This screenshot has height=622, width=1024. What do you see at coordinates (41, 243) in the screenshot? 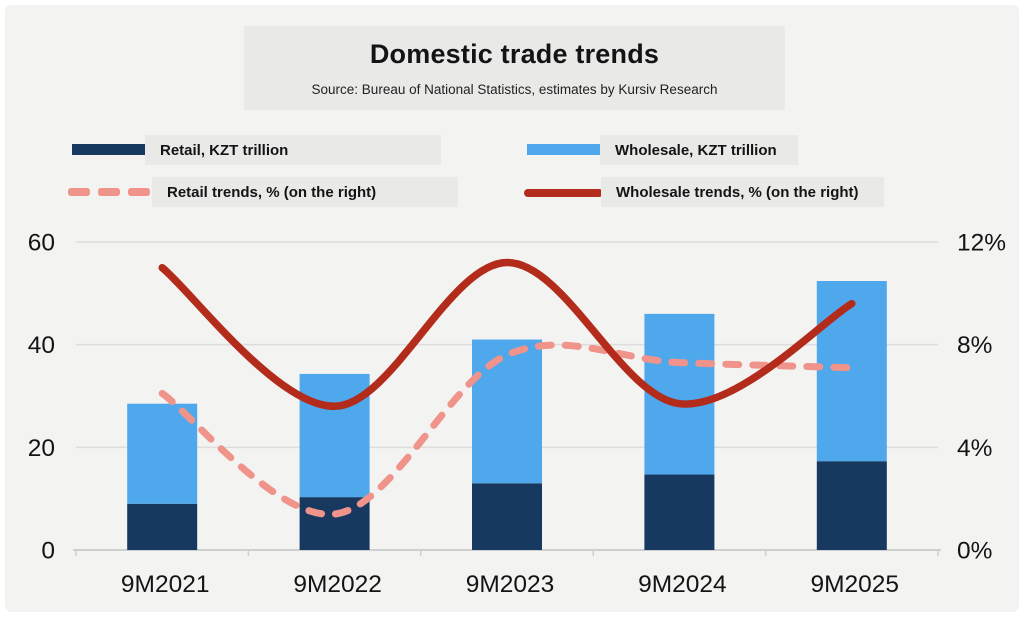
I see `left-axis-label: 60` at bounding box center [41, 243].